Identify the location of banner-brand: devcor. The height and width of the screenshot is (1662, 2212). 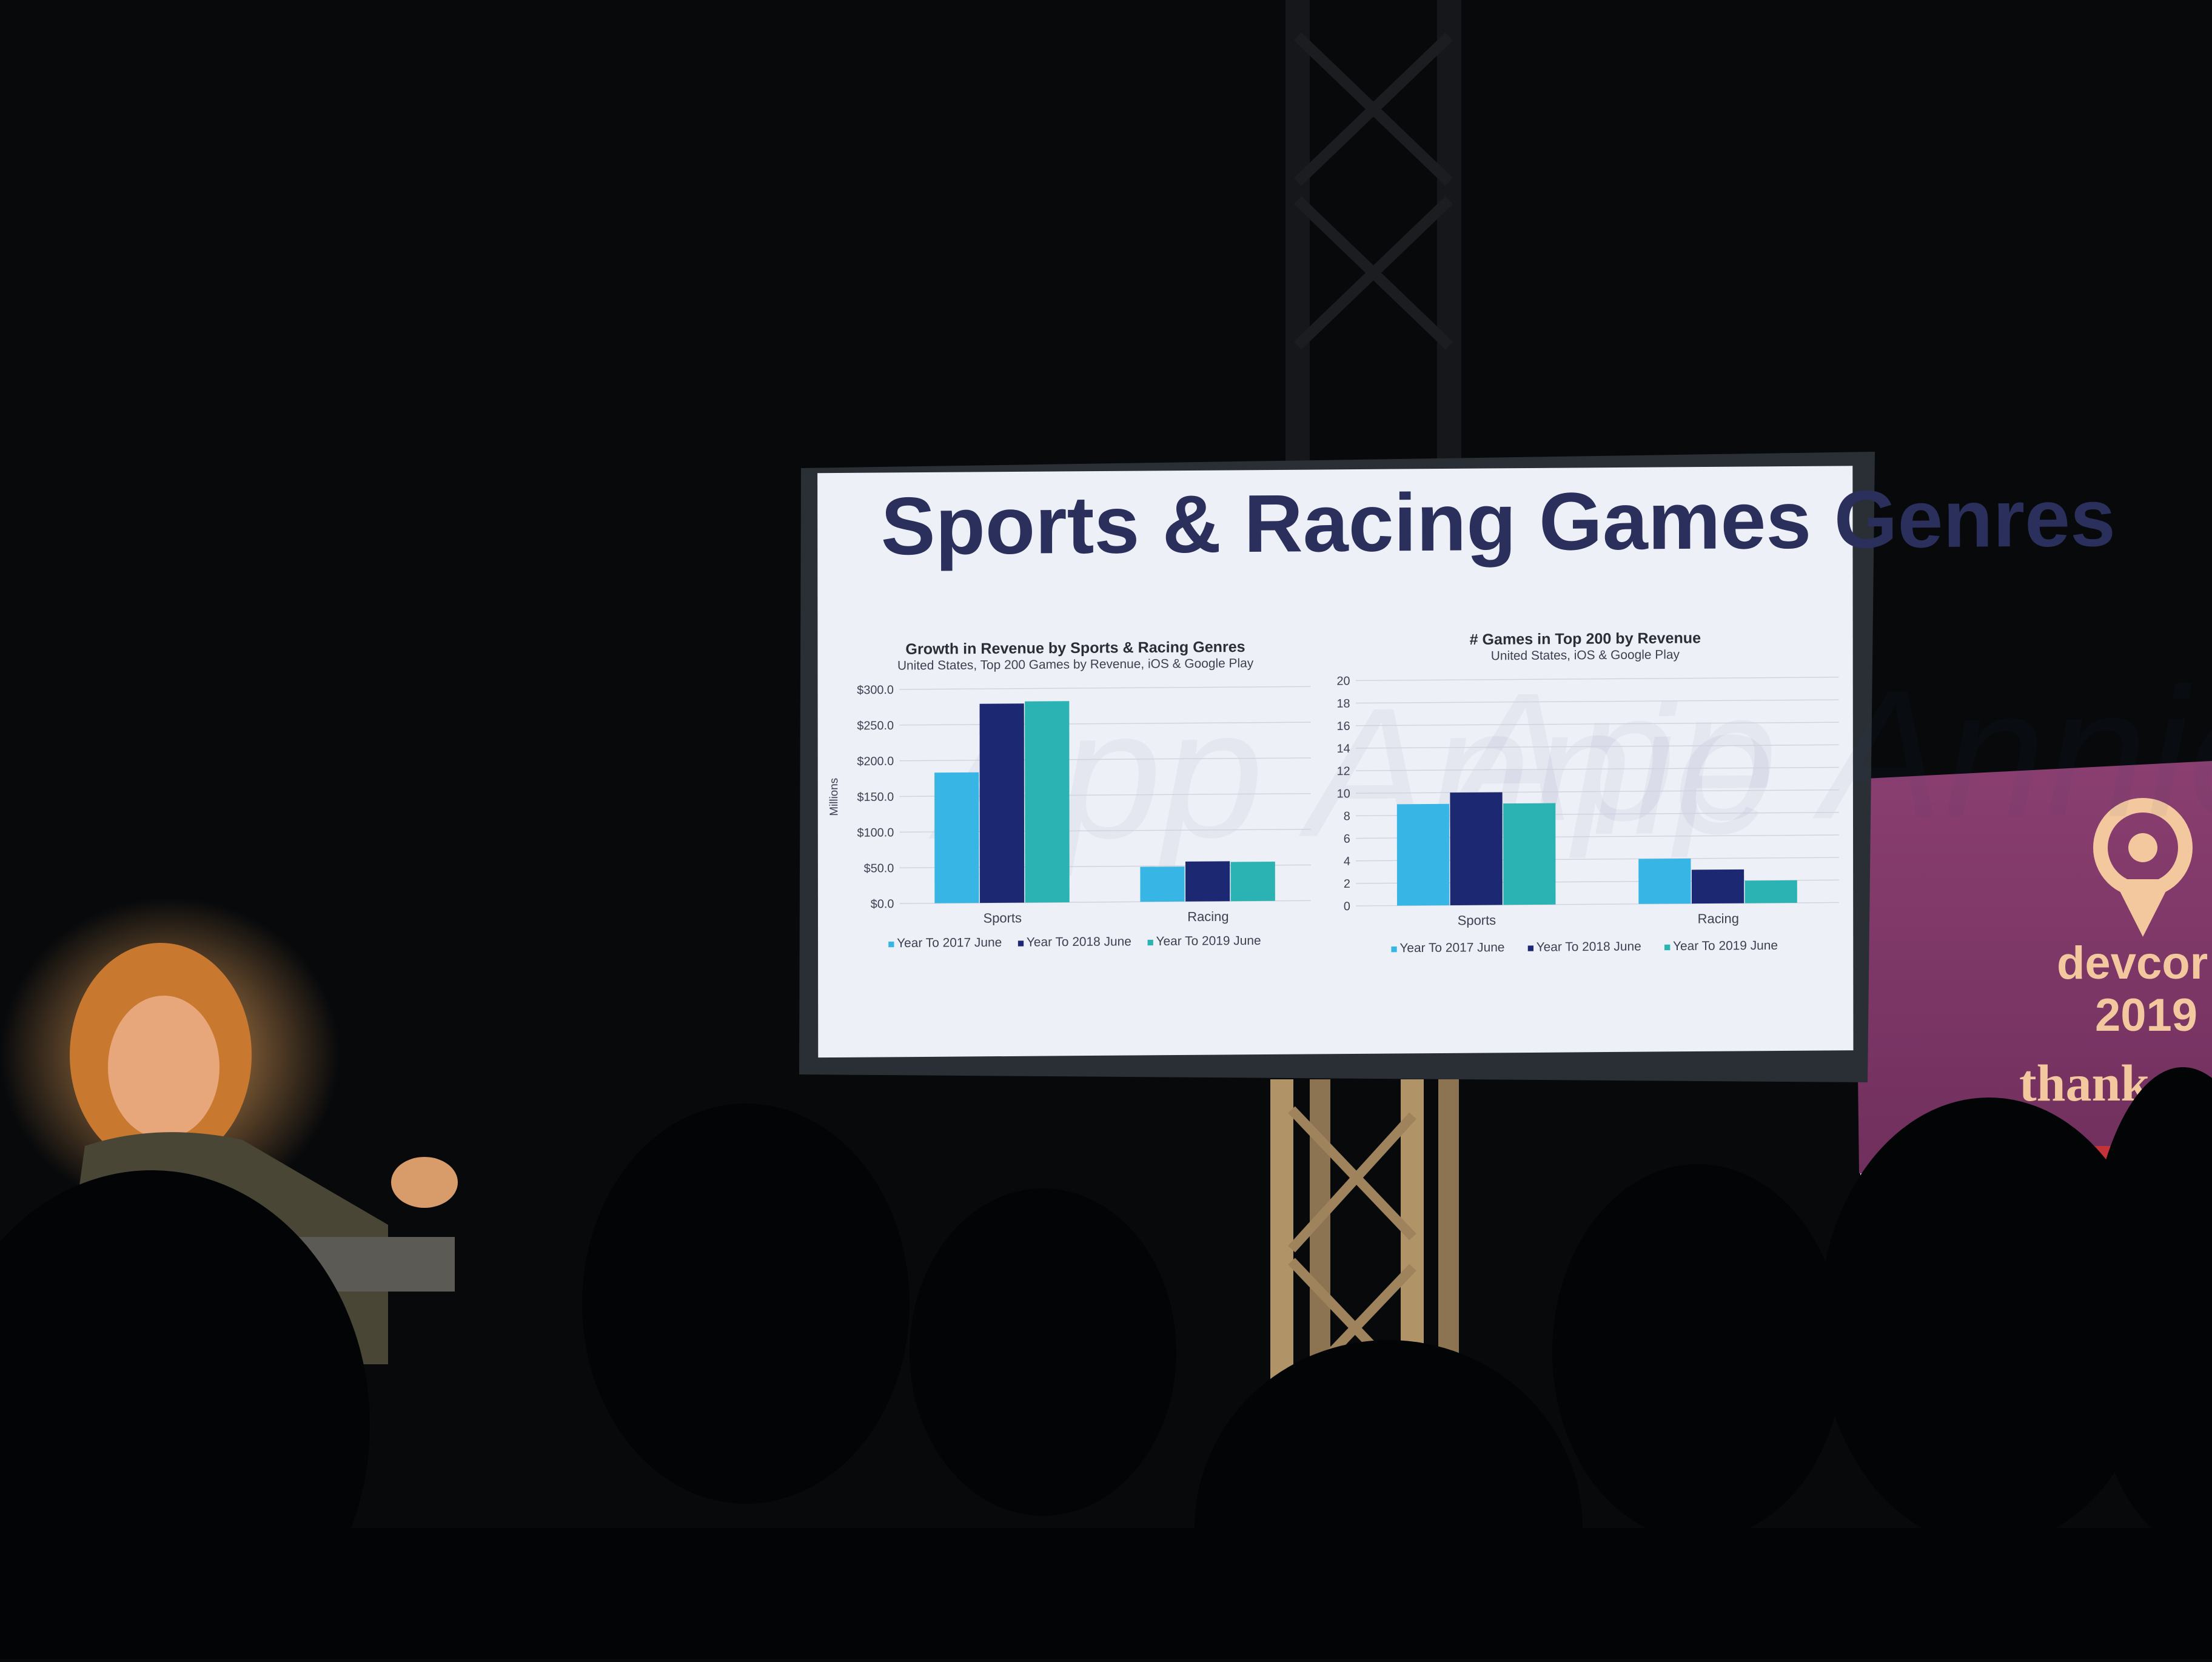
(2132, 963).